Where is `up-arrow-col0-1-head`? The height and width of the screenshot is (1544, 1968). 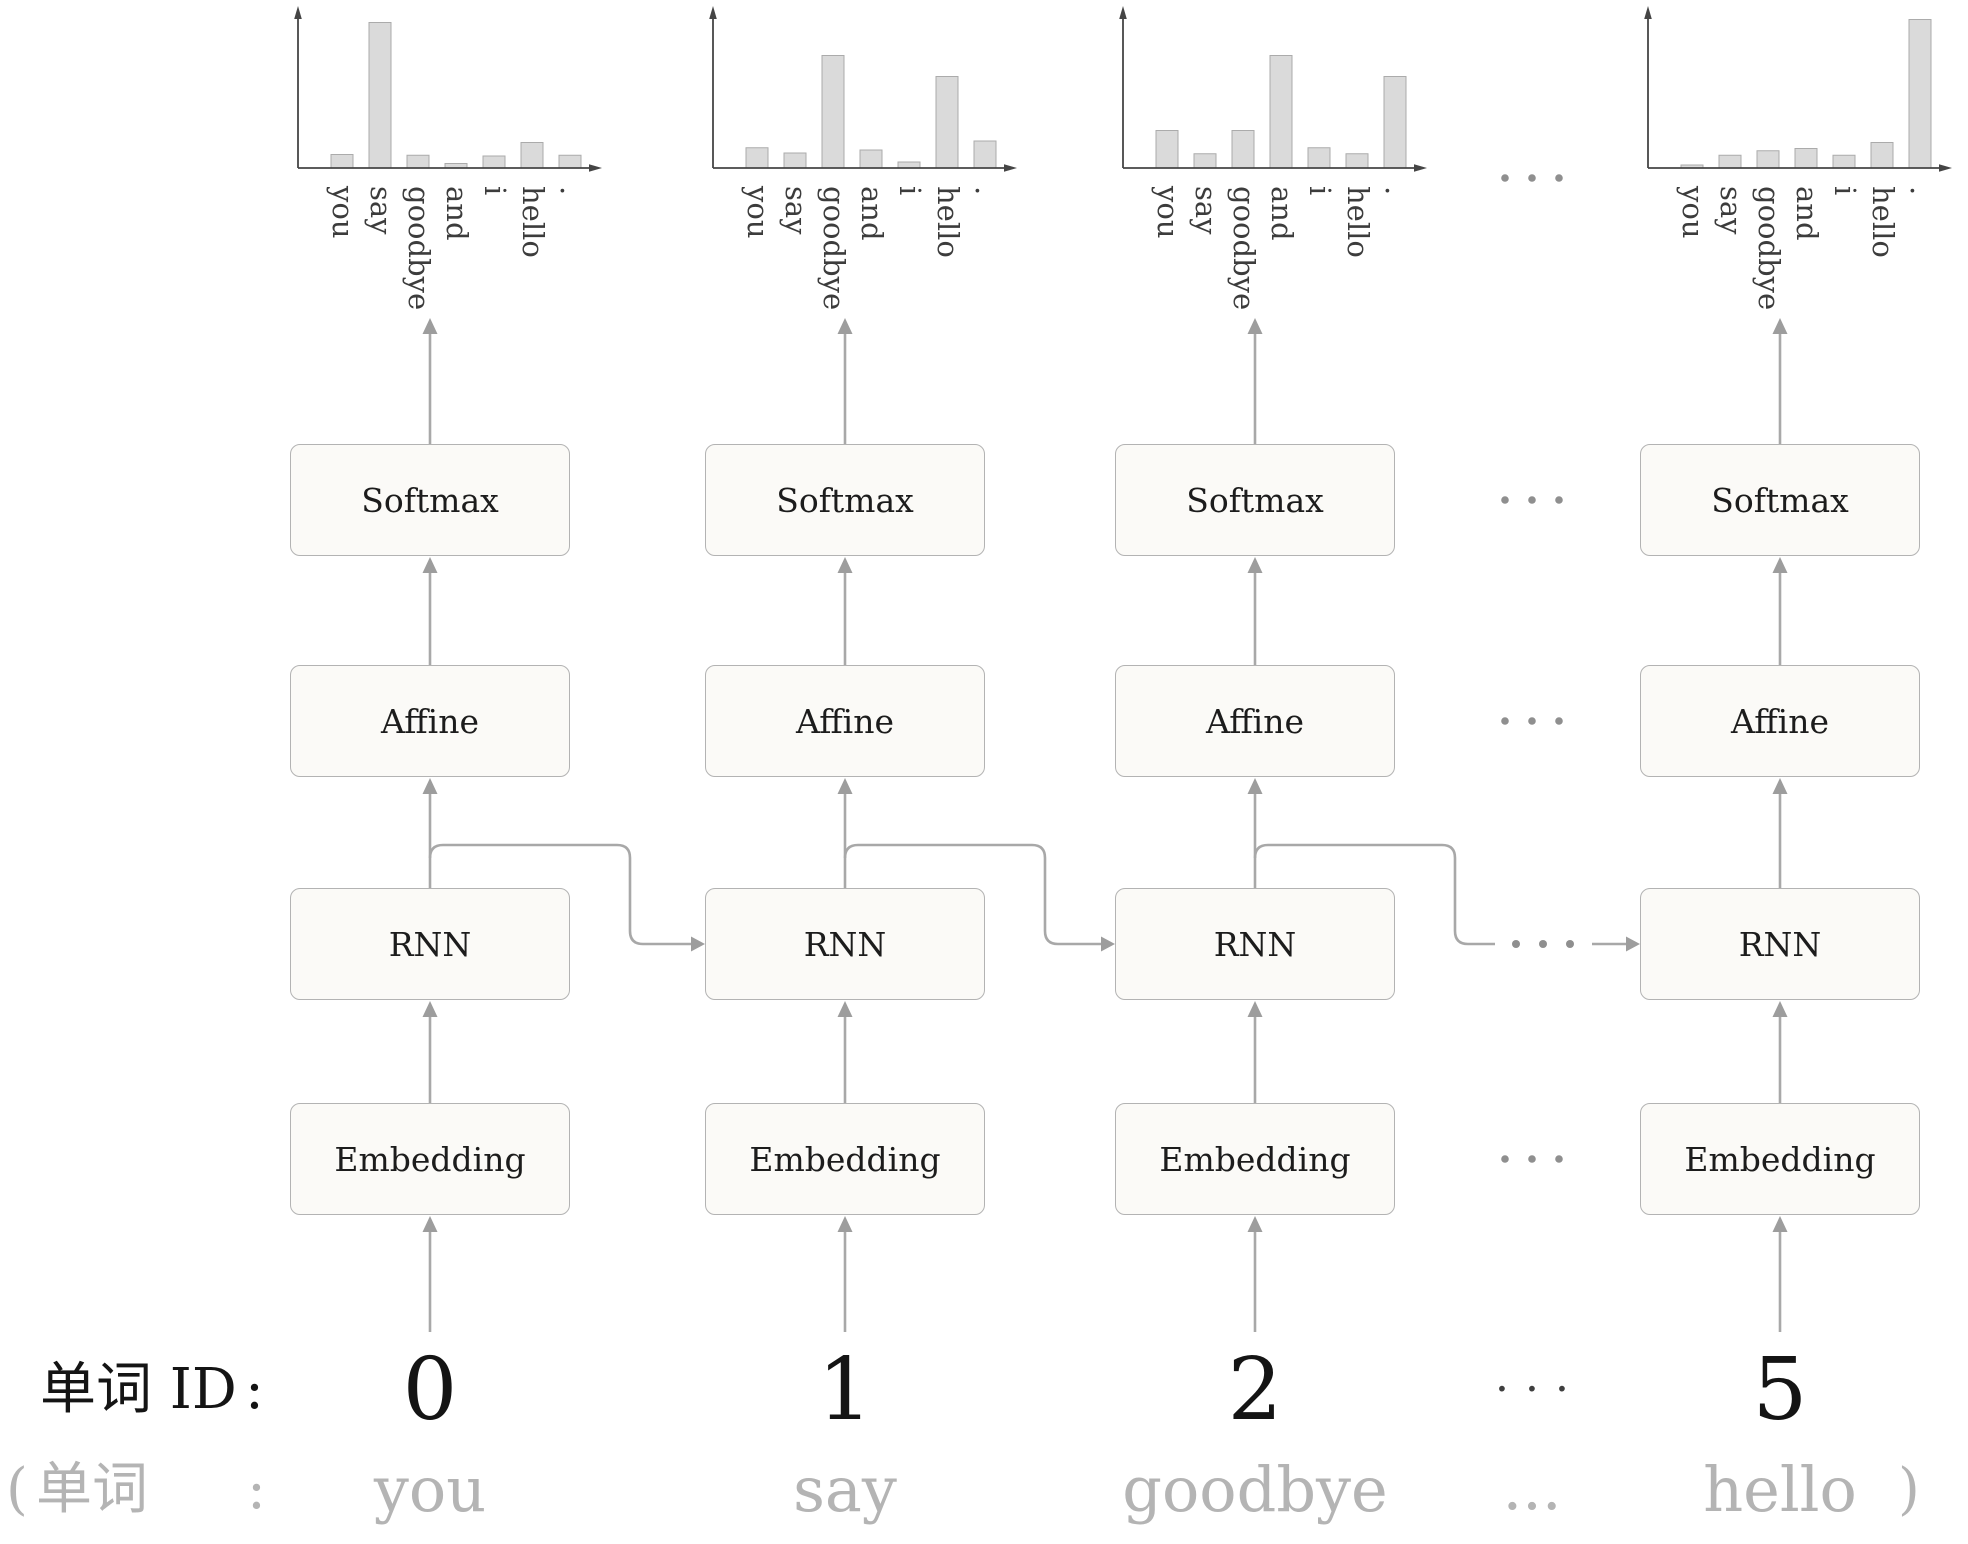 up-arrow-col0-1-head is located at coordinates (430, 565).